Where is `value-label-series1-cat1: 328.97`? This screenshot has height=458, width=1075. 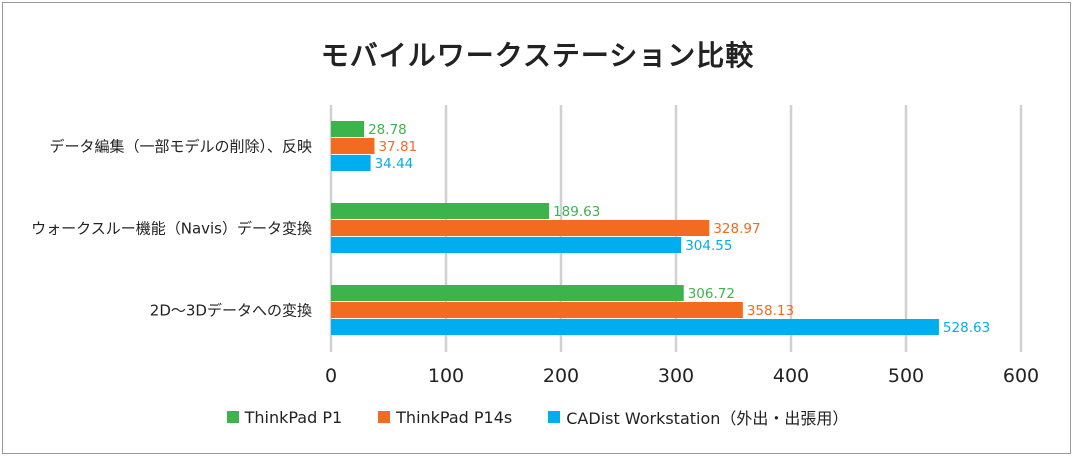 value-label-series1-cat1: 328.97 is located at coordinates (736, 229).